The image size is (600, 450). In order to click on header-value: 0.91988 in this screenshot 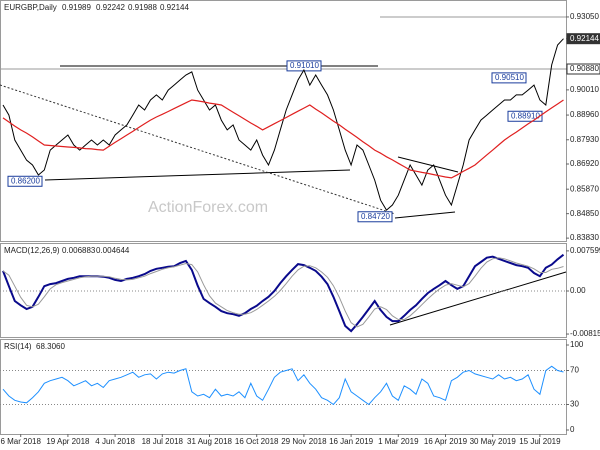, I will do `click(142, 7)`.